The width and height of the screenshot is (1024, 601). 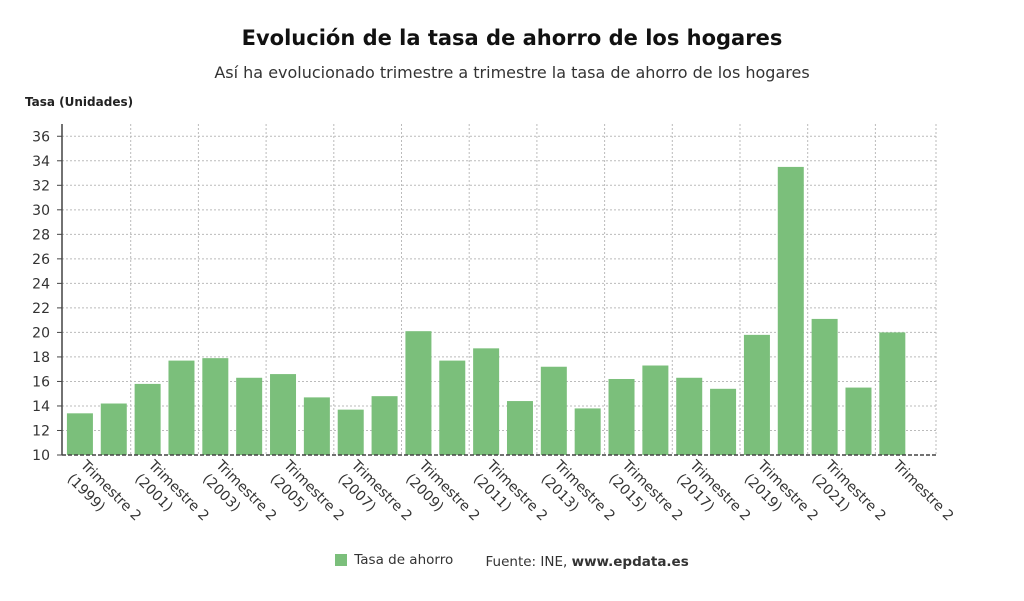 I want to click on y-tick-label: 18, so click(x=41, y=358).